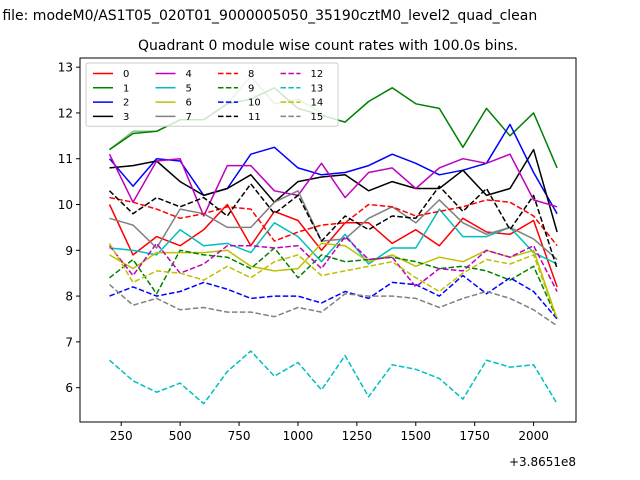  What do you see at coordinates (317, 88) in the screenshot?
I see `legend-label-13: 13` at bounding box center [317, 88].